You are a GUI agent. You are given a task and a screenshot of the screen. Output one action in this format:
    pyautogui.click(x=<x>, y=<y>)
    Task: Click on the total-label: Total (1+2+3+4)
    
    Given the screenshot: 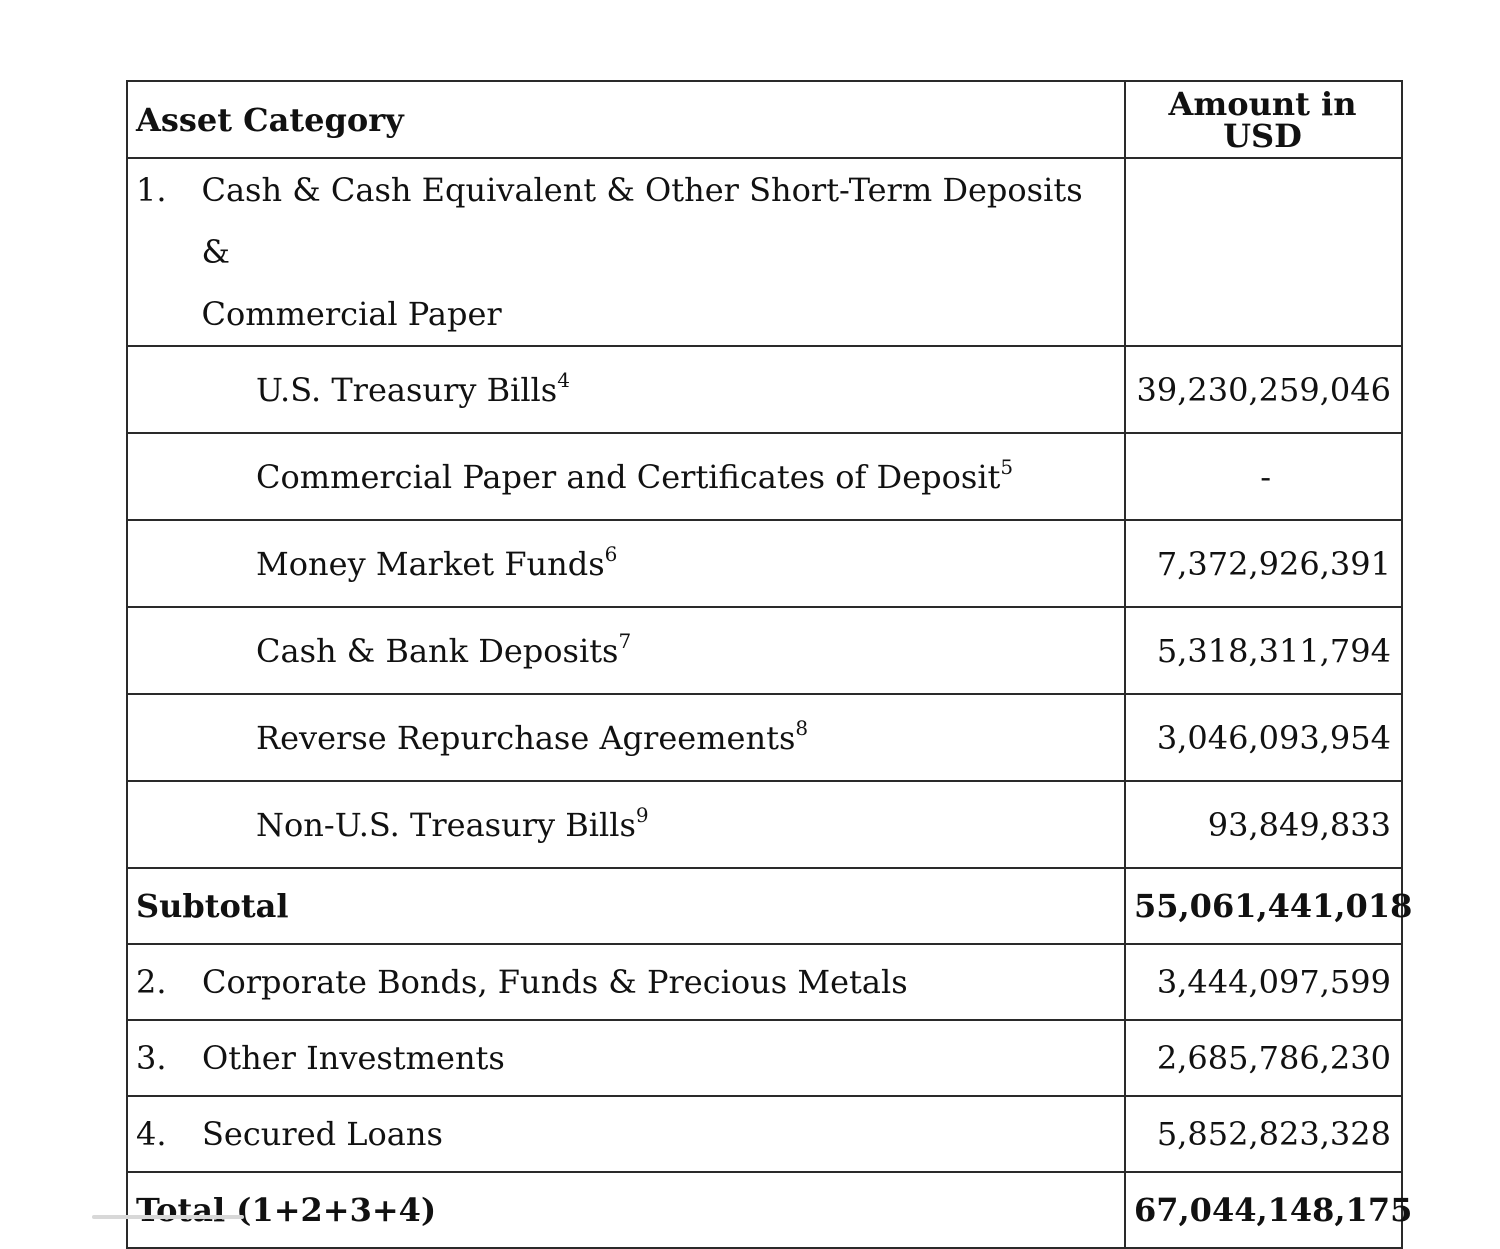 What is the action you would take?
    pyautogui.click(x=626, y=1210)
    